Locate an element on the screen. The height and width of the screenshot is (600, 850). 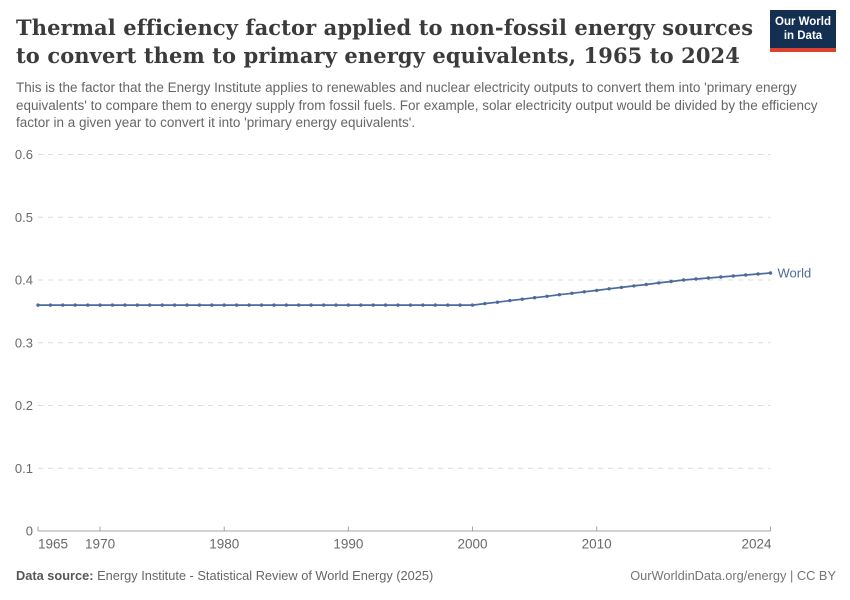
owid-logo-line2: in Data is located at coordinates (803, 36).